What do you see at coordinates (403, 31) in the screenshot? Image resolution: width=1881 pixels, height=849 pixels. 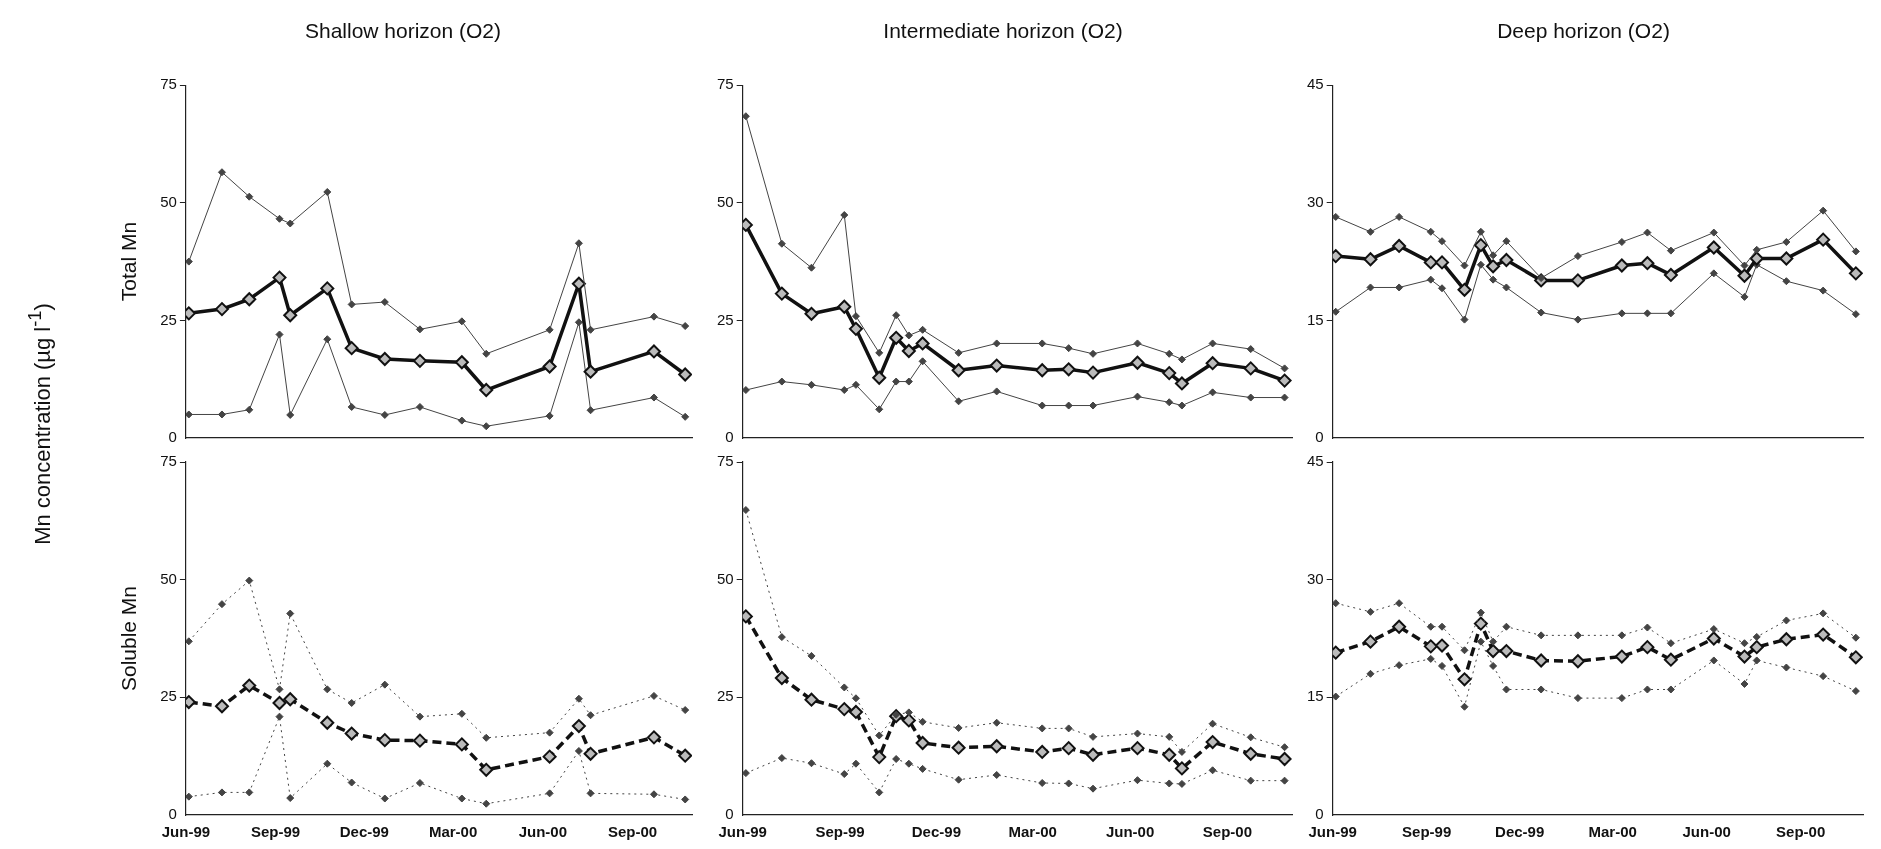 I see `chart-title: Shallow horizon (O2)` at bounding box center [403, 31].